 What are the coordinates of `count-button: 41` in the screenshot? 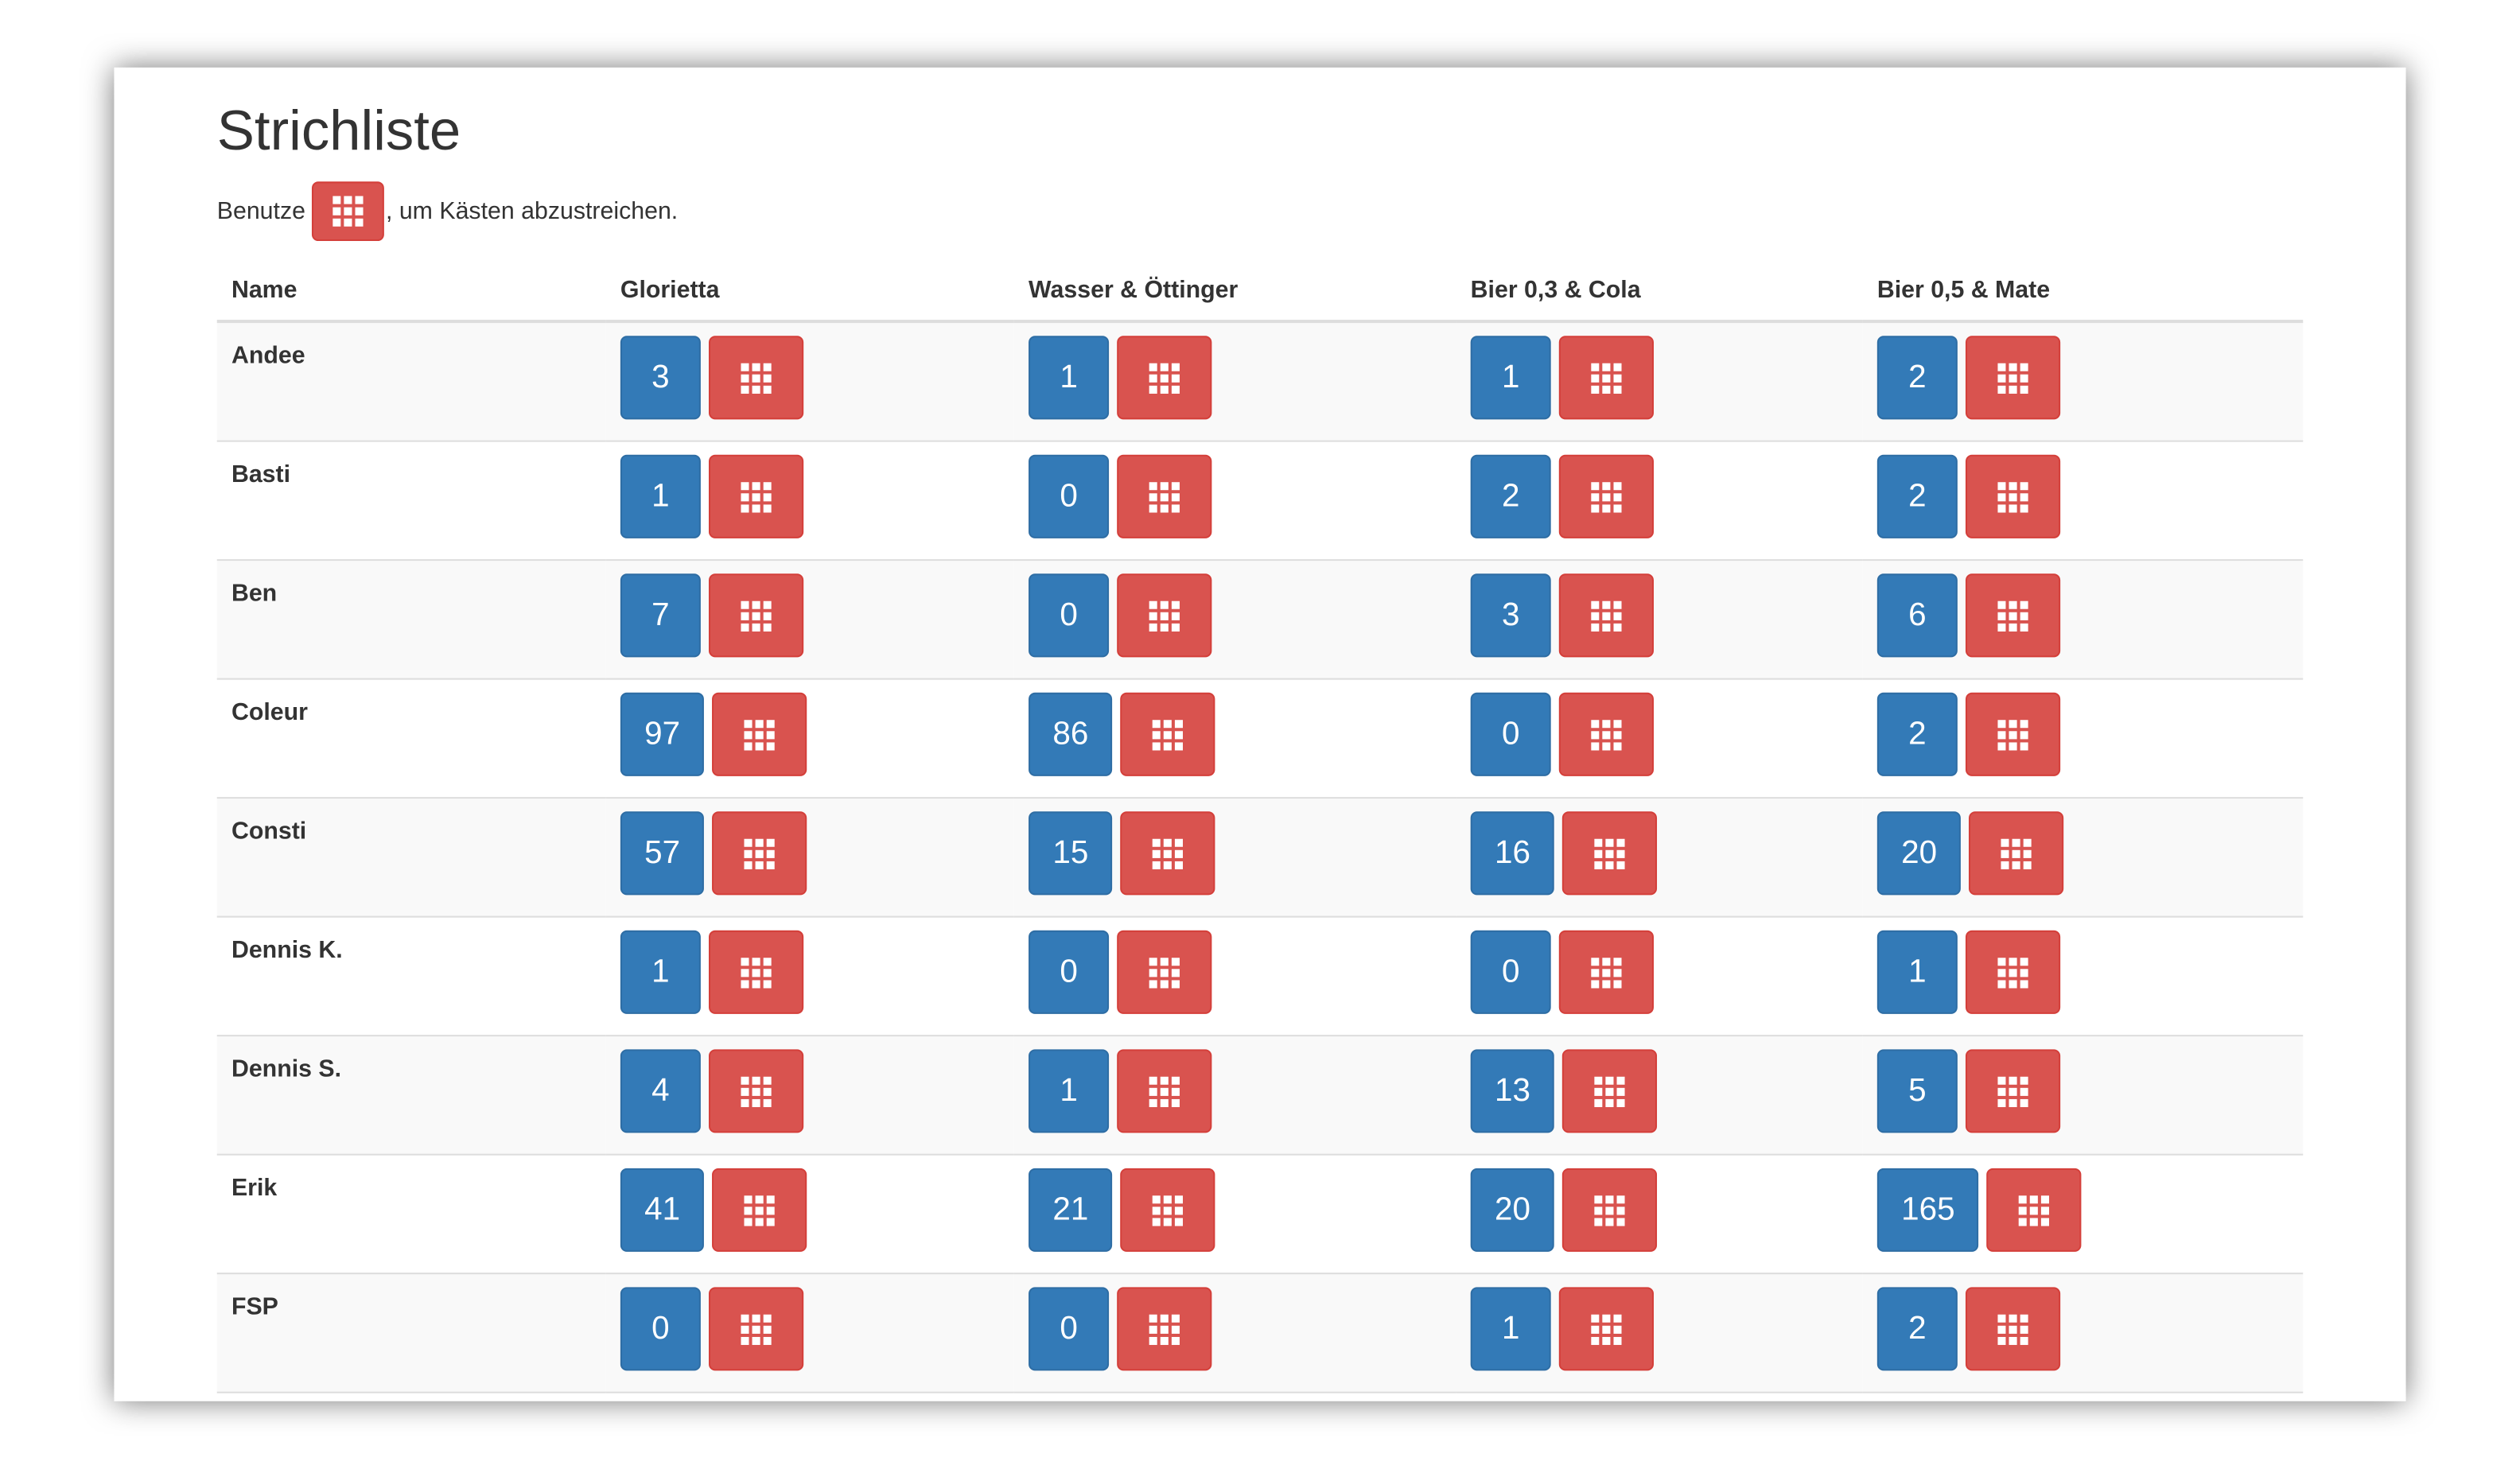 It's located at (662, 1210).